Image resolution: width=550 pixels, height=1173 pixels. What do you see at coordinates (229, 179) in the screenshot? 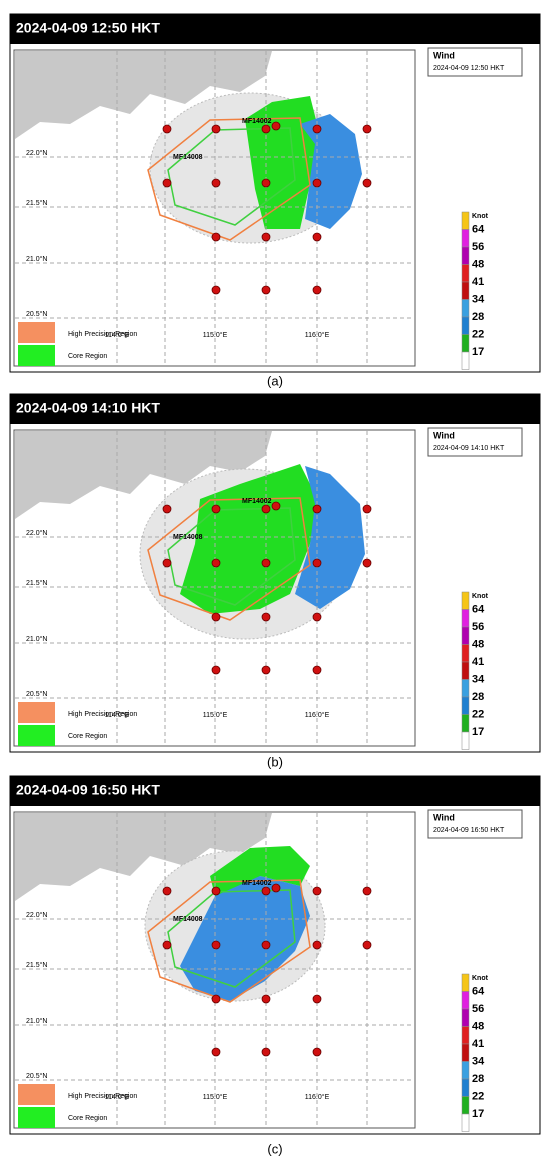
I see `high-precision-outline` at bounding box center [229, 179].